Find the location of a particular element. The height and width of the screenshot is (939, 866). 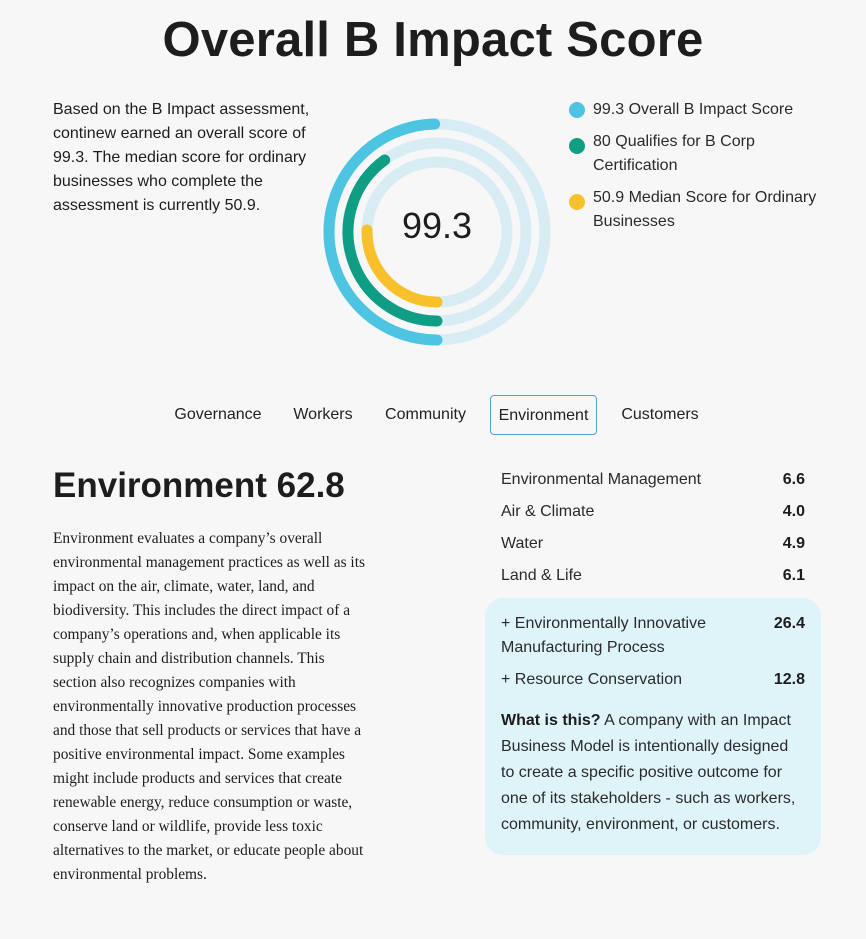

score-label: Environmental Management is located at coordinates (601, 479).